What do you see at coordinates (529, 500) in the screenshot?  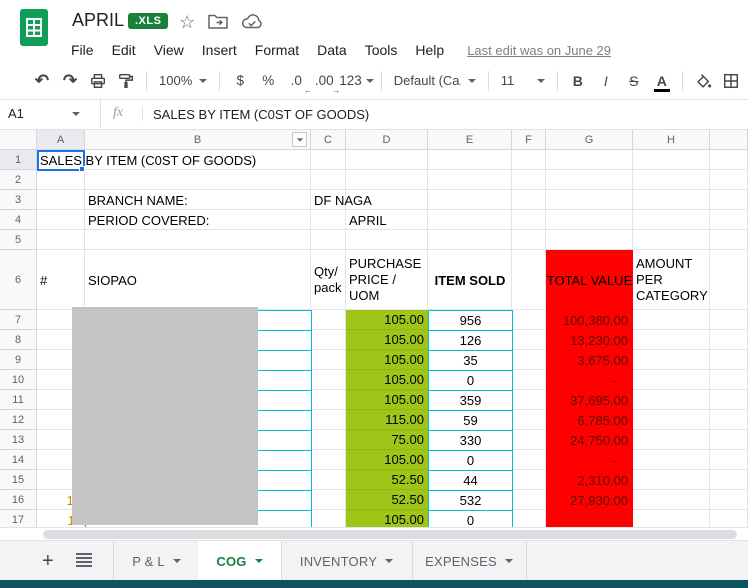 I see `cell-F16` at bounding box center [529, 500].